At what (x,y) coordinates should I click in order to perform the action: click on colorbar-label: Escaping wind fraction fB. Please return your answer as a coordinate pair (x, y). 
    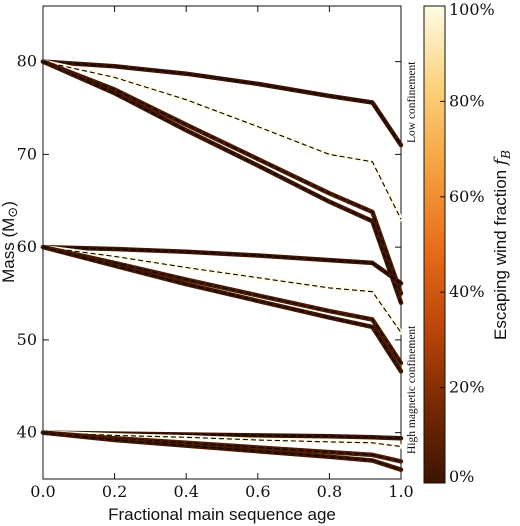
    Looking at the image, I should click on (502, 245).